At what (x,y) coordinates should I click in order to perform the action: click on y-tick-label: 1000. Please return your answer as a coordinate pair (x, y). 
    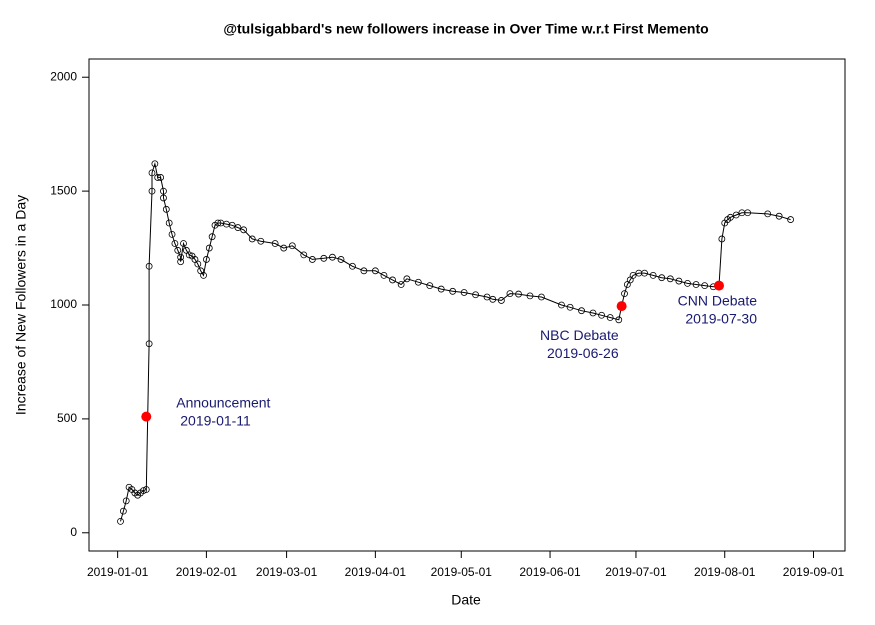
    Looking at the image, I should click on (63, 304).